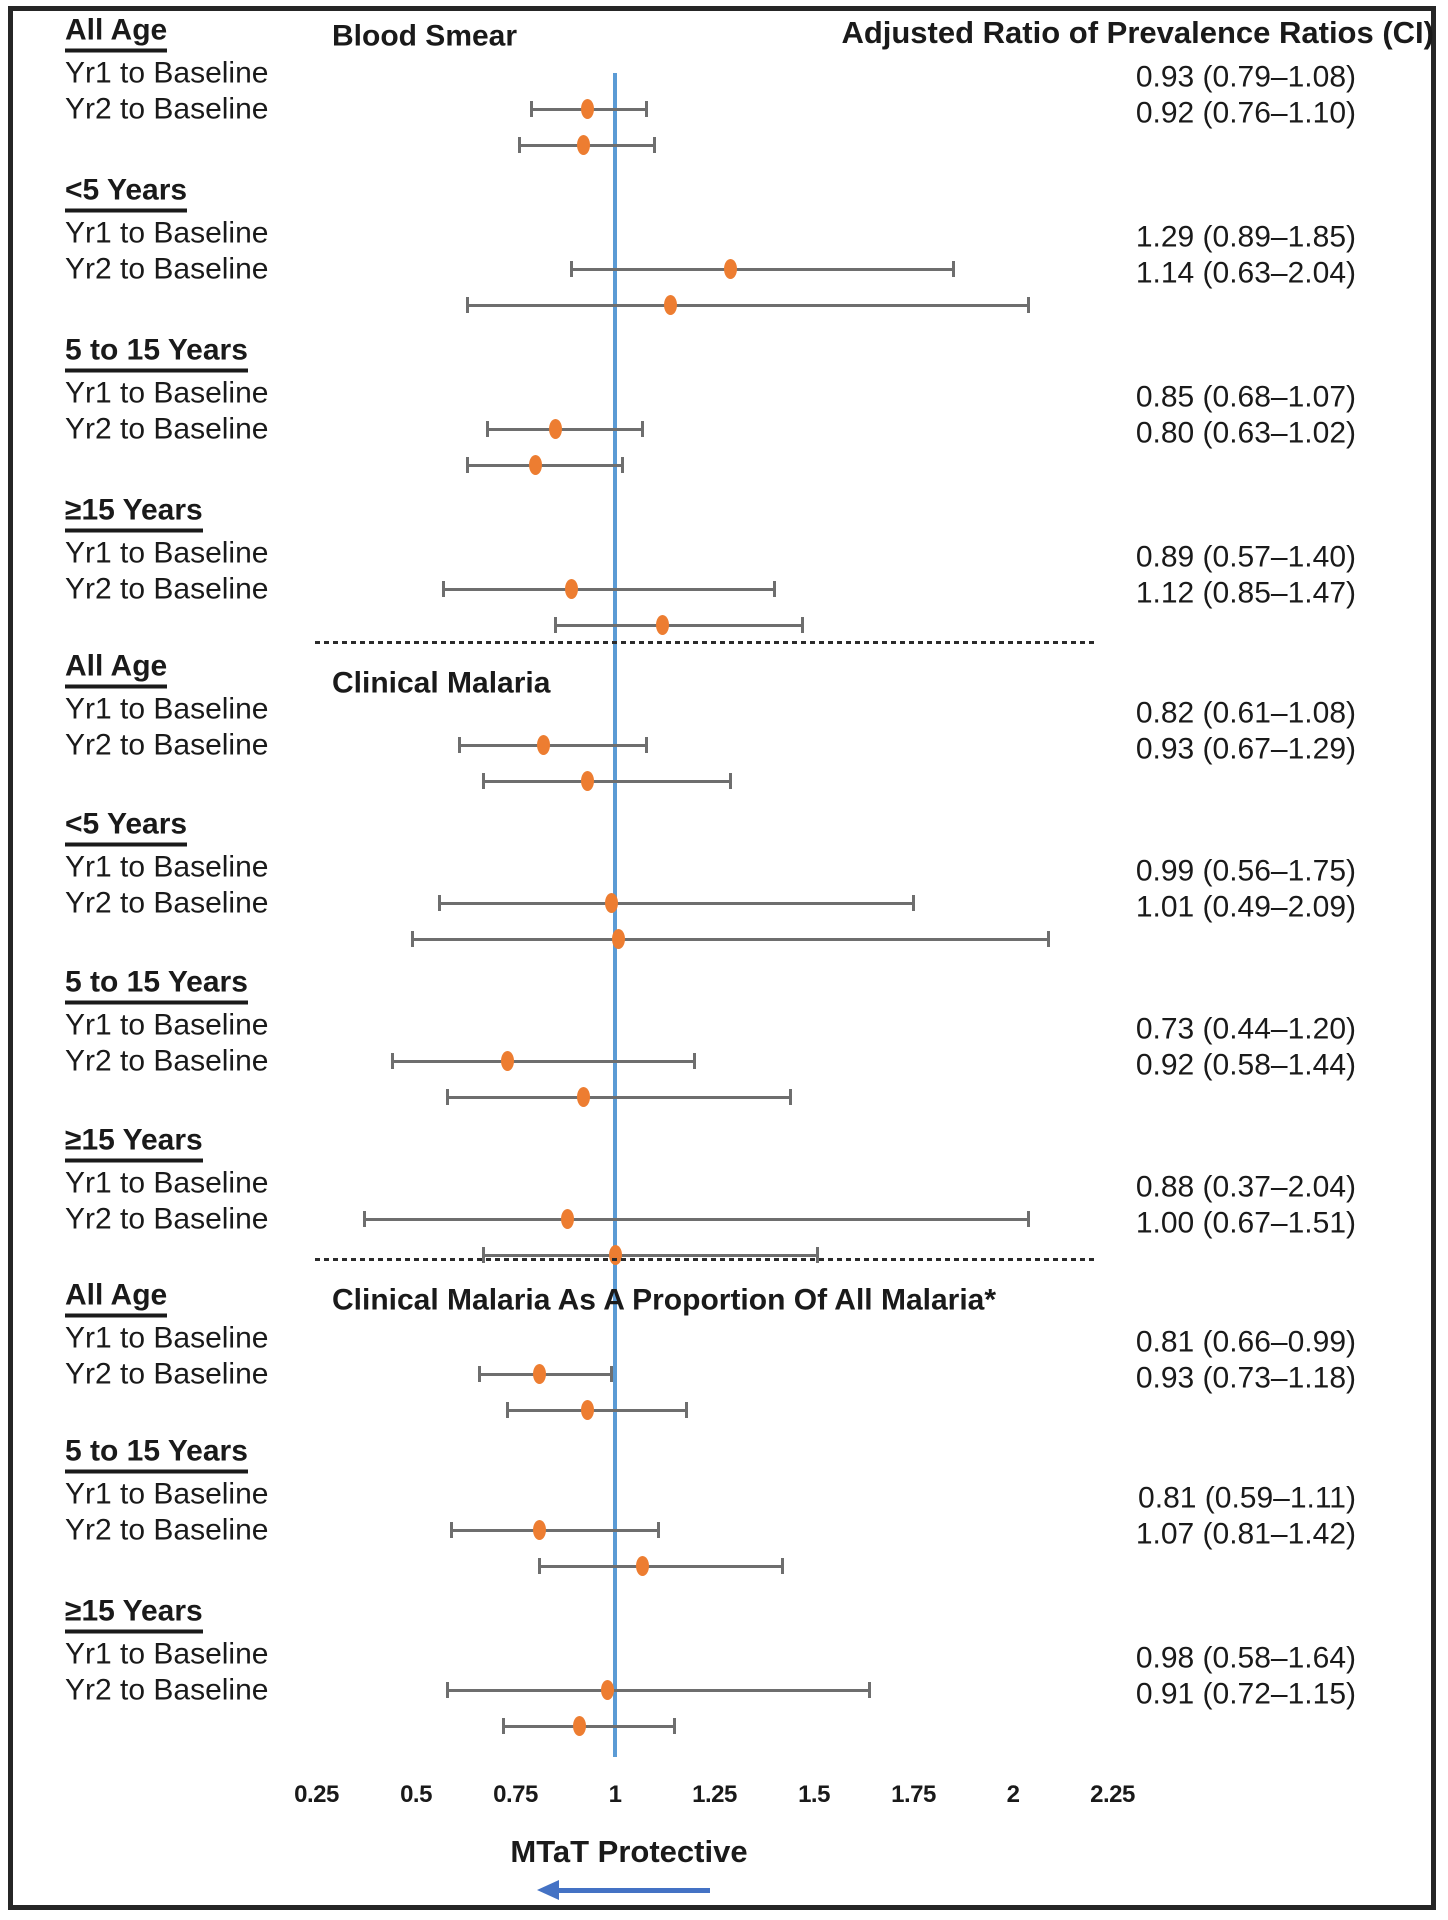  Describe the element at coordinates (1245, 433) in the screenshot. I see `estimate-ci-value: 0.80 (0.63–1.02)` at that location.